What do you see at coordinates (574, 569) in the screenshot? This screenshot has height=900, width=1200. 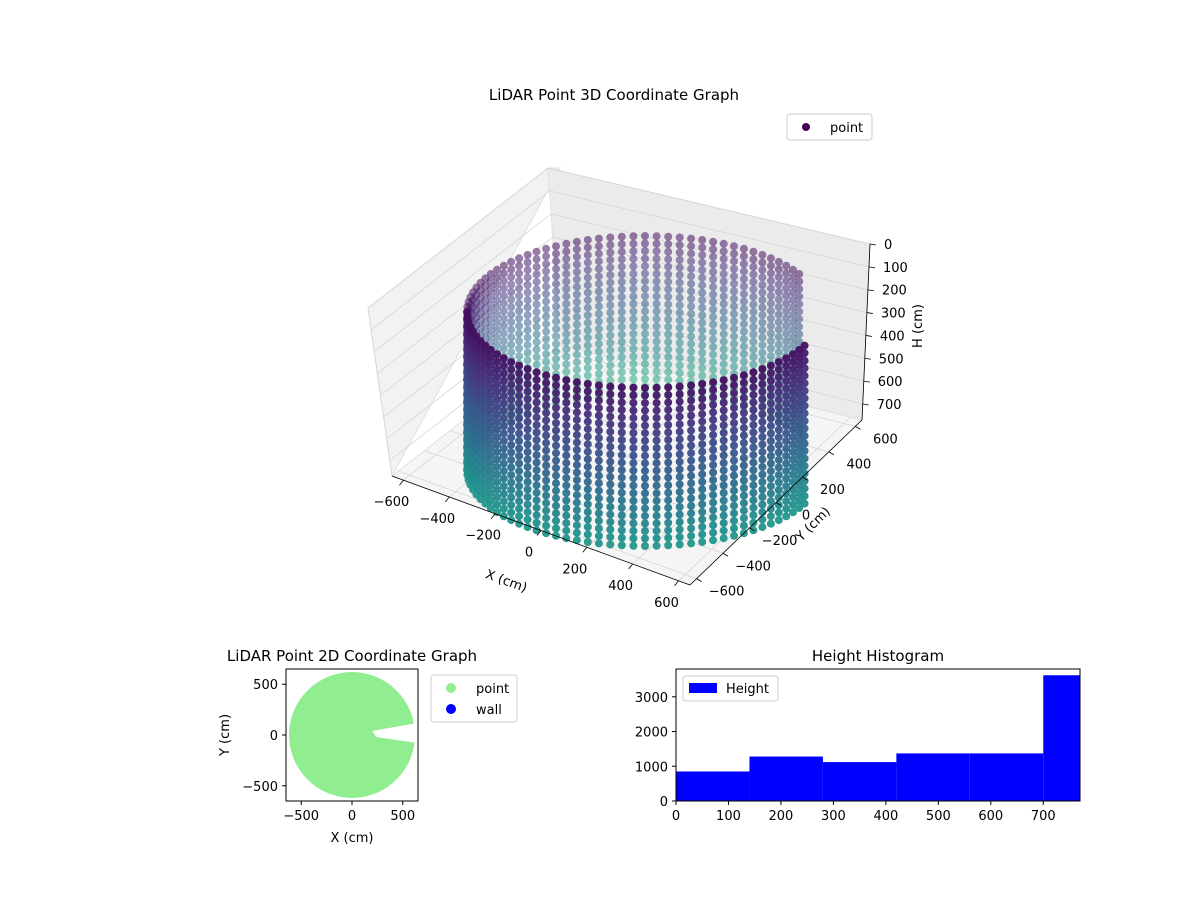 I see `x-tick-label-3d: 200` at bounding box center [574, 569].